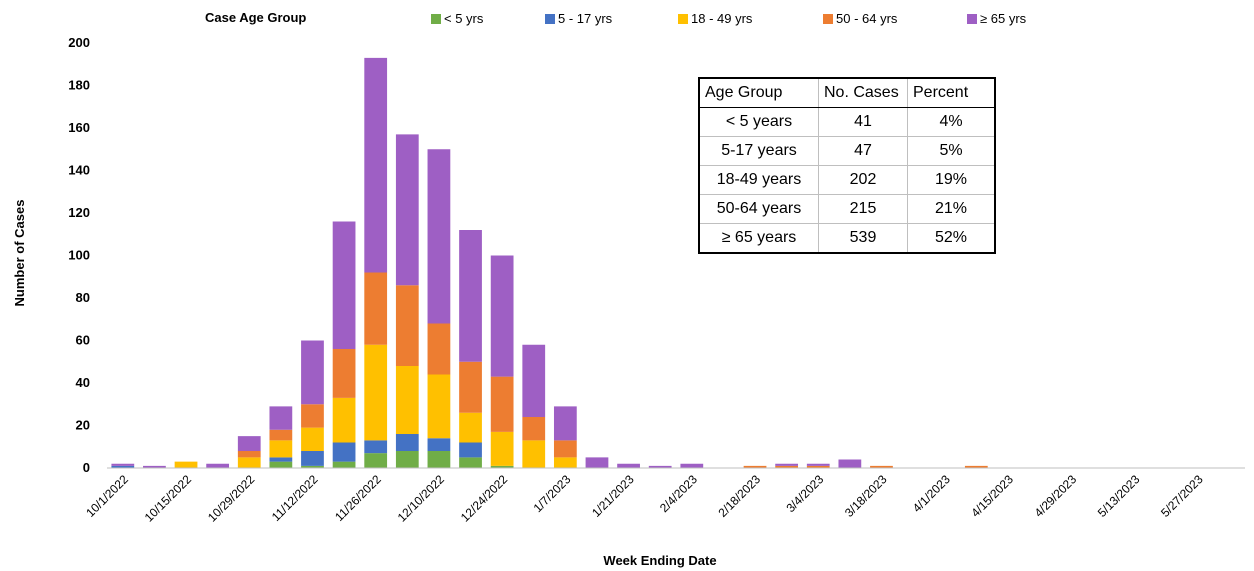 This screenshot has width=1254, height=571. Describe the element at coordinates (79, 85) in the screenshot. I see `y-tick-label: 180` at that location.